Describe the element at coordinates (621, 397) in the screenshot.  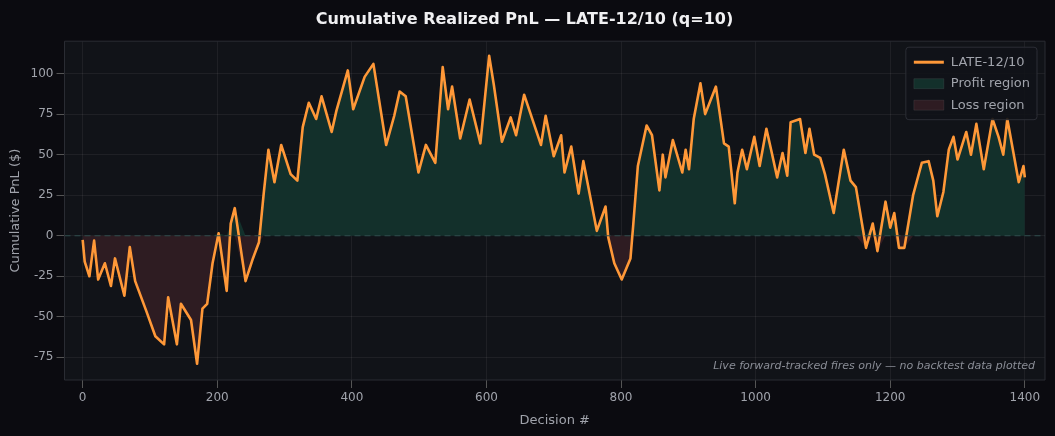
I see `x-tick-label: 800` at that location.